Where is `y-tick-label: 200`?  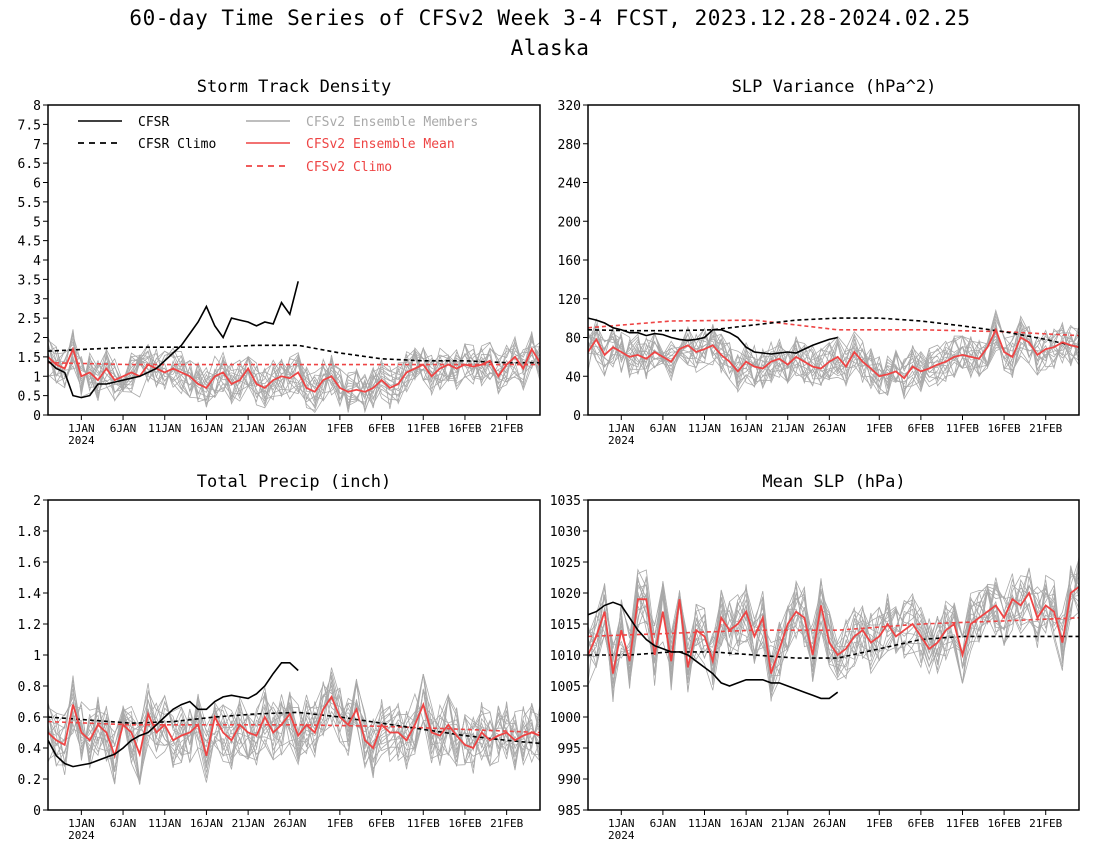 y-tick-label: 200 is located at coordinates (569, 222).